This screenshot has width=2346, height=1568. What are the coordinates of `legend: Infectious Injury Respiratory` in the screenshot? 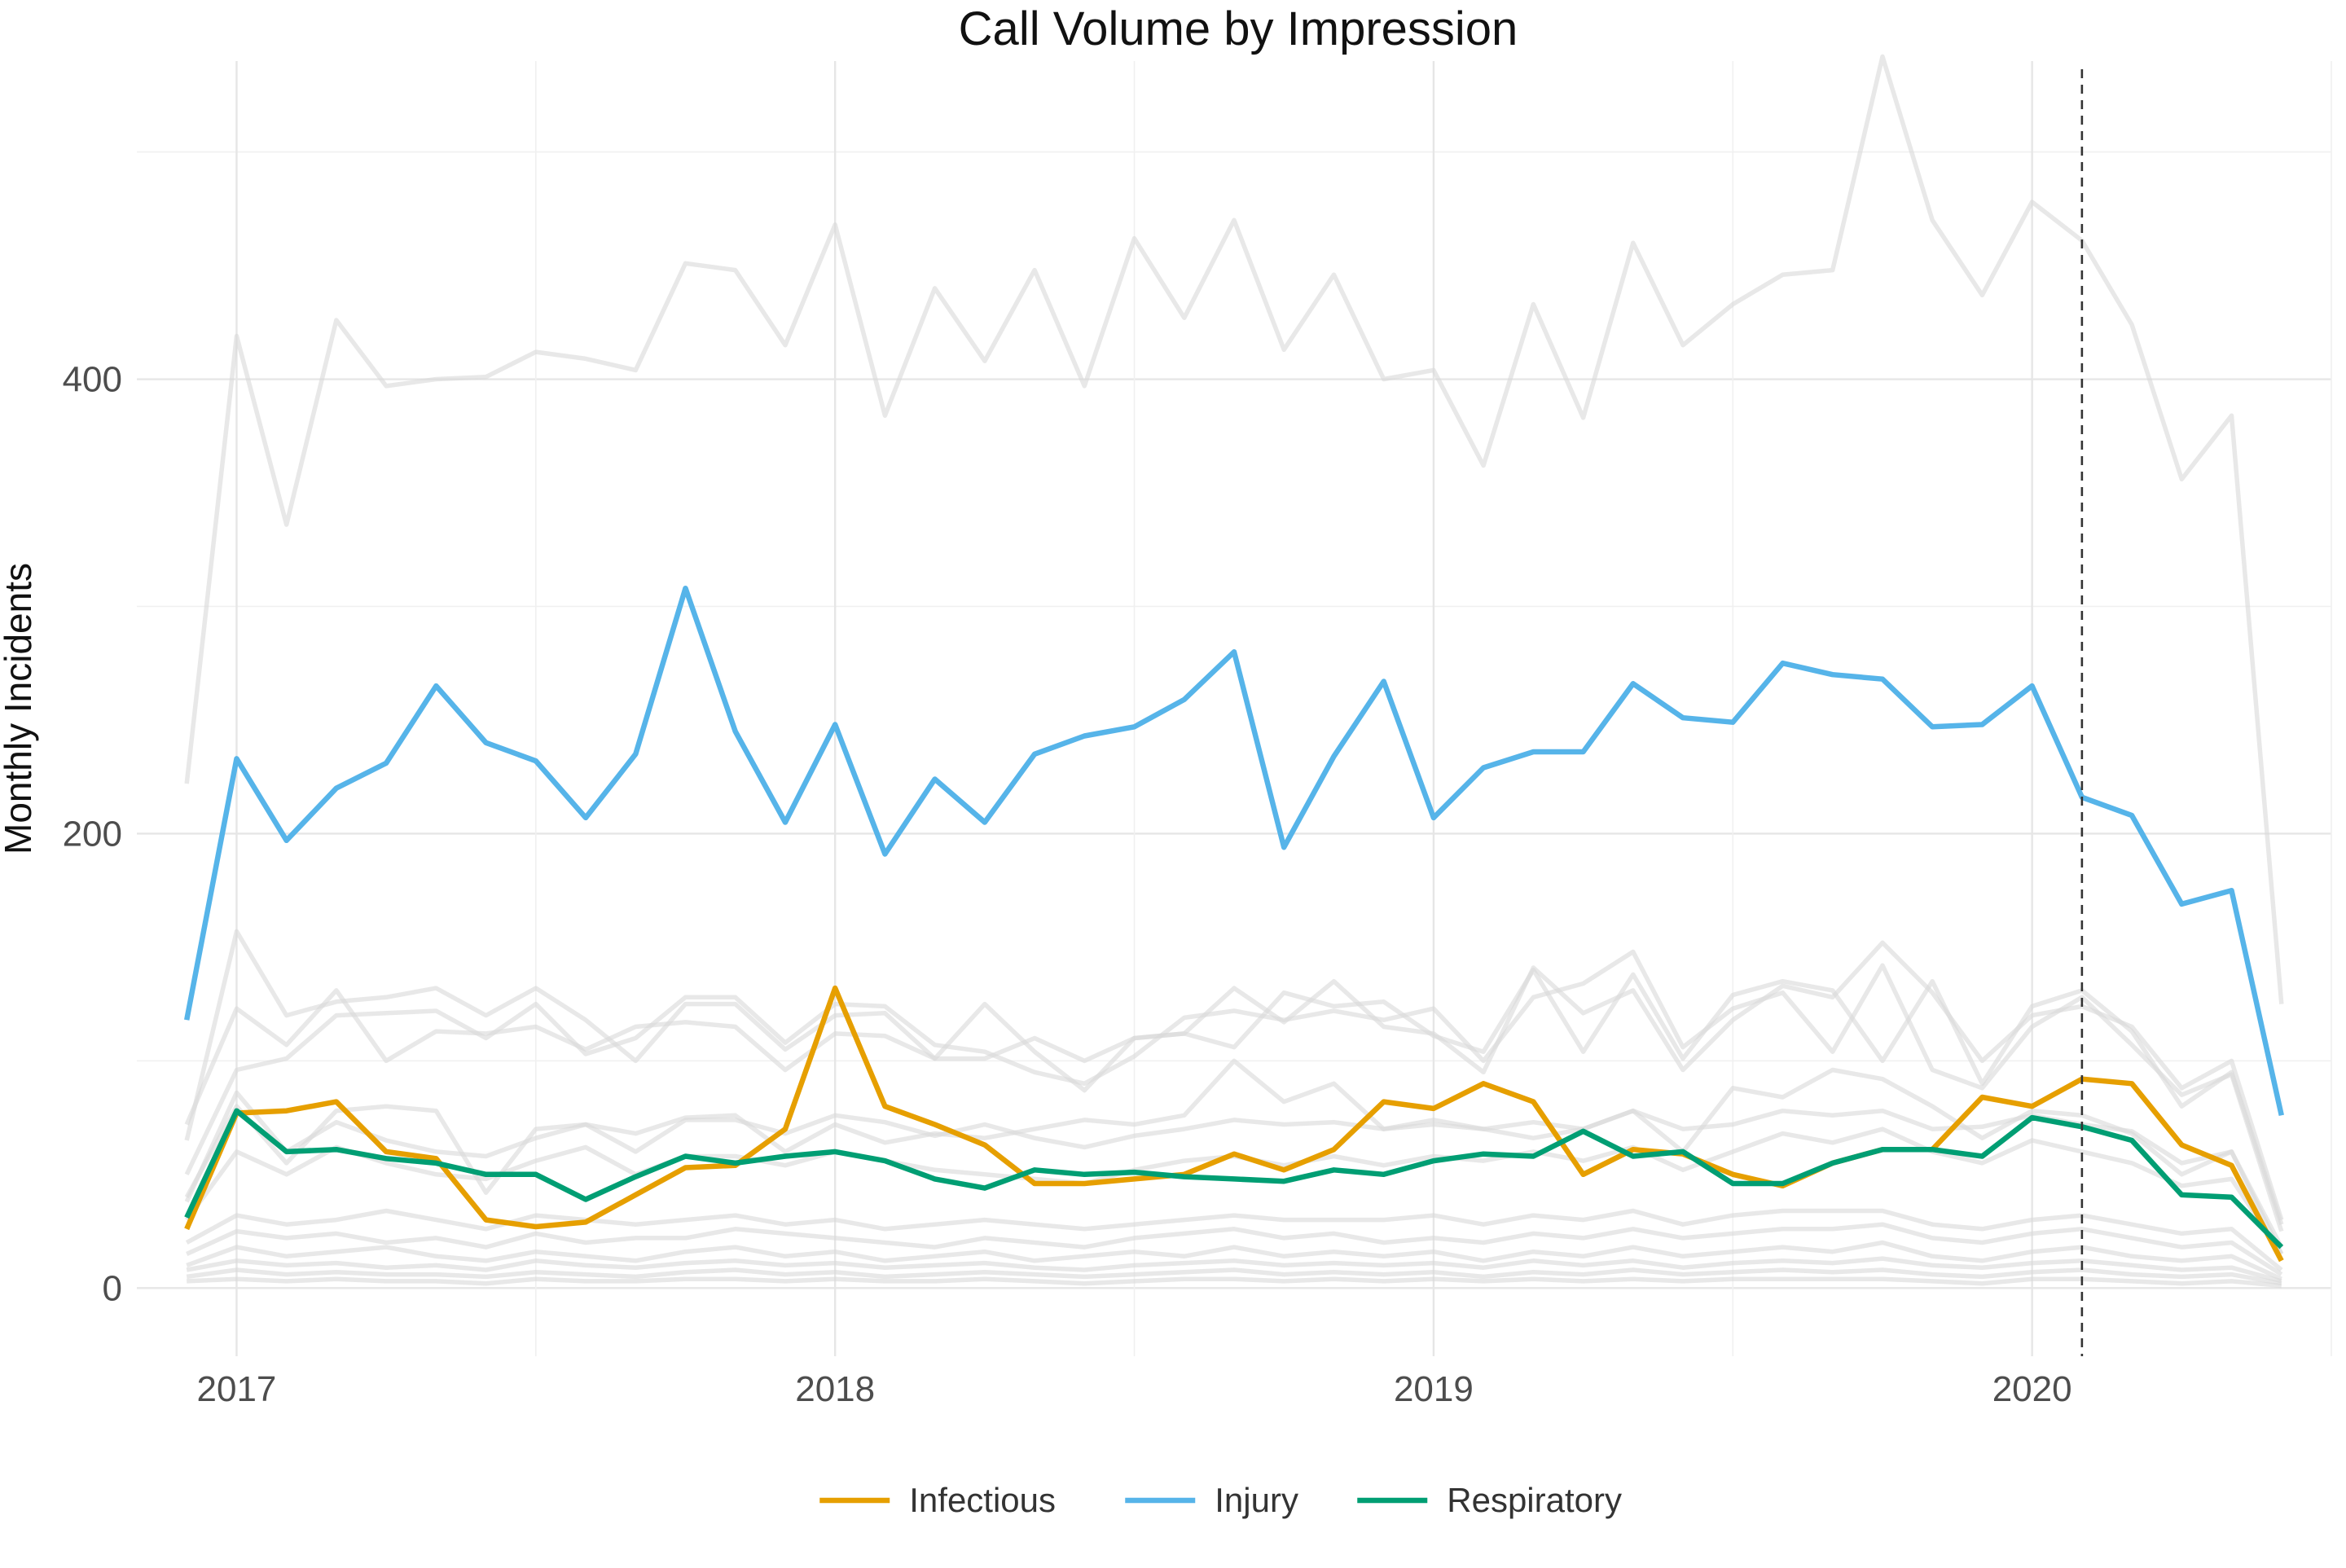 It's located at (1220, 1500).